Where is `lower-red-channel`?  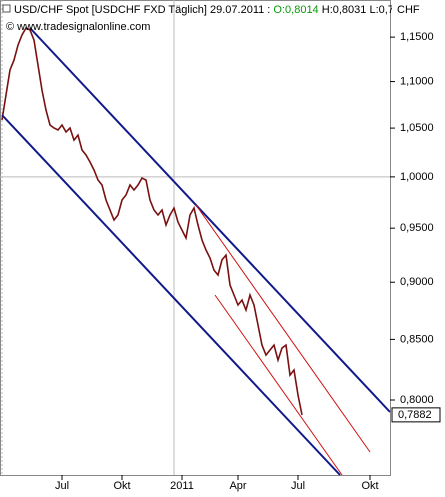
lower-red-channel is located at coordinates (278, 385).